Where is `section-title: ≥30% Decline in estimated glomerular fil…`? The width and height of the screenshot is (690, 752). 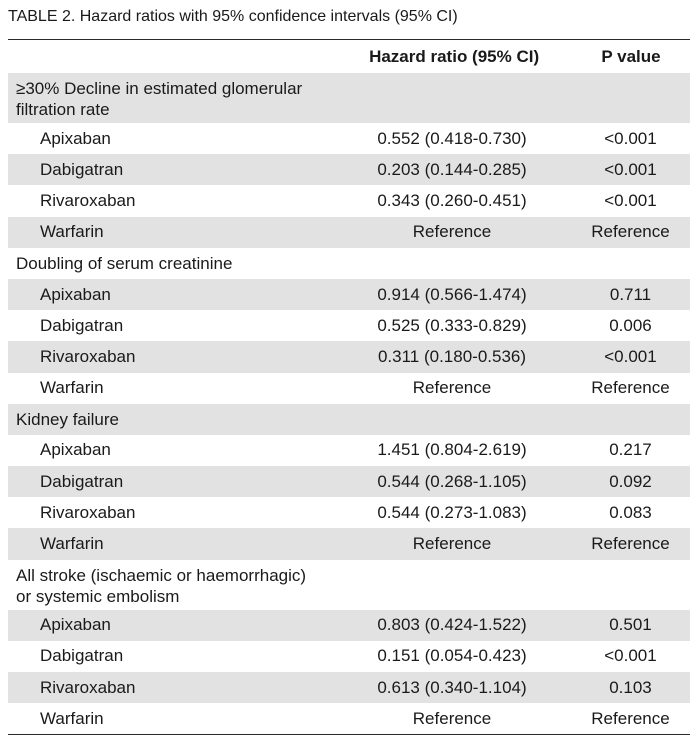
section-title: ≥30% Decline in estimated glomerular fil… is located at coordinates (170, 96).